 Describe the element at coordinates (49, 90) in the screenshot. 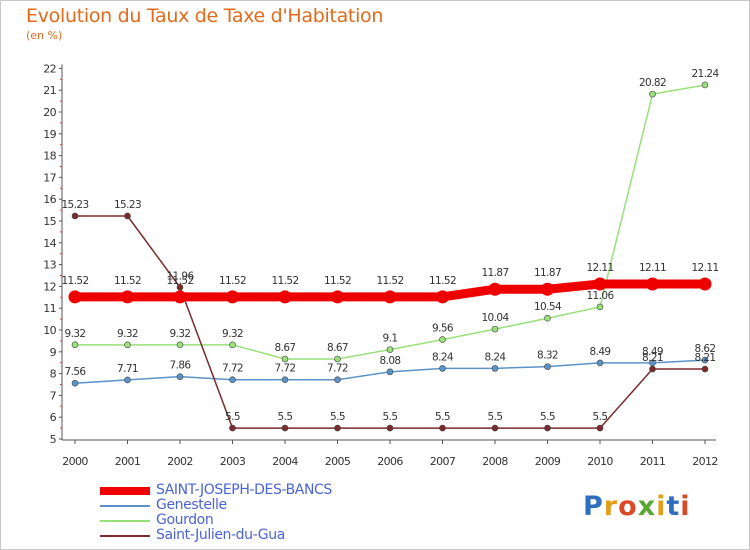

I see `y-tick-label: 21` at that location.